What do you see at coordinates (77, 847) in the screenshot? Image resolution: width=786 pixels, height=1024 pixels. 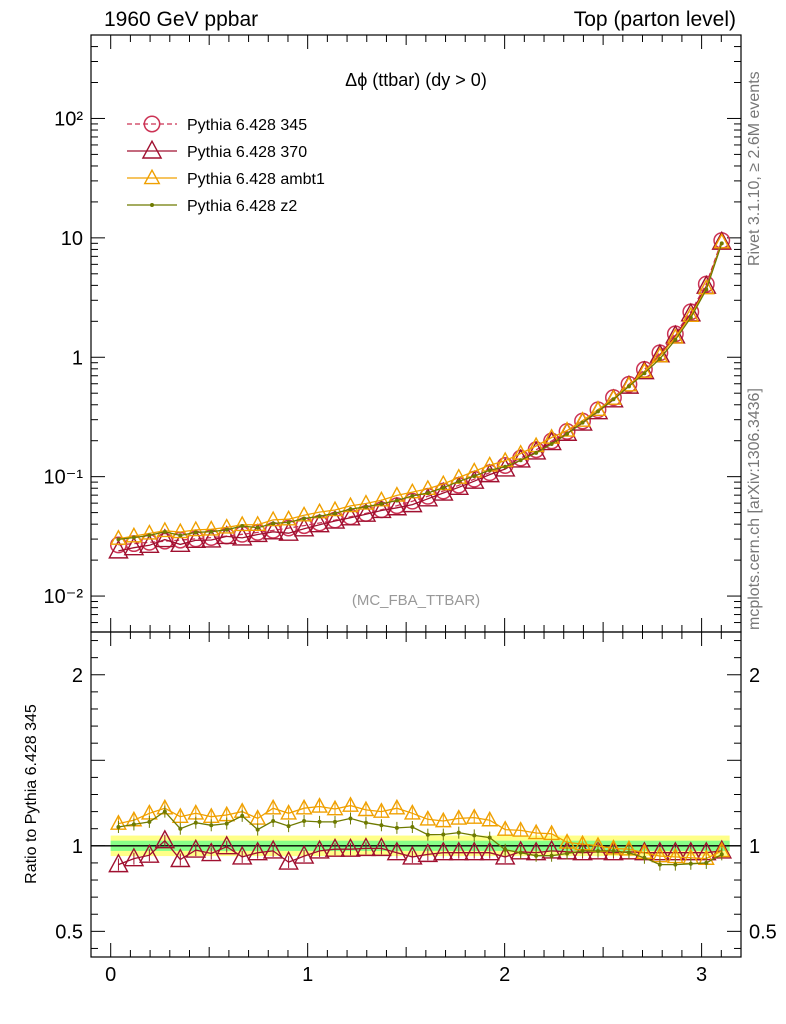 I see `ratio-y-tick-label: 1` at bounding box center [77, 847].